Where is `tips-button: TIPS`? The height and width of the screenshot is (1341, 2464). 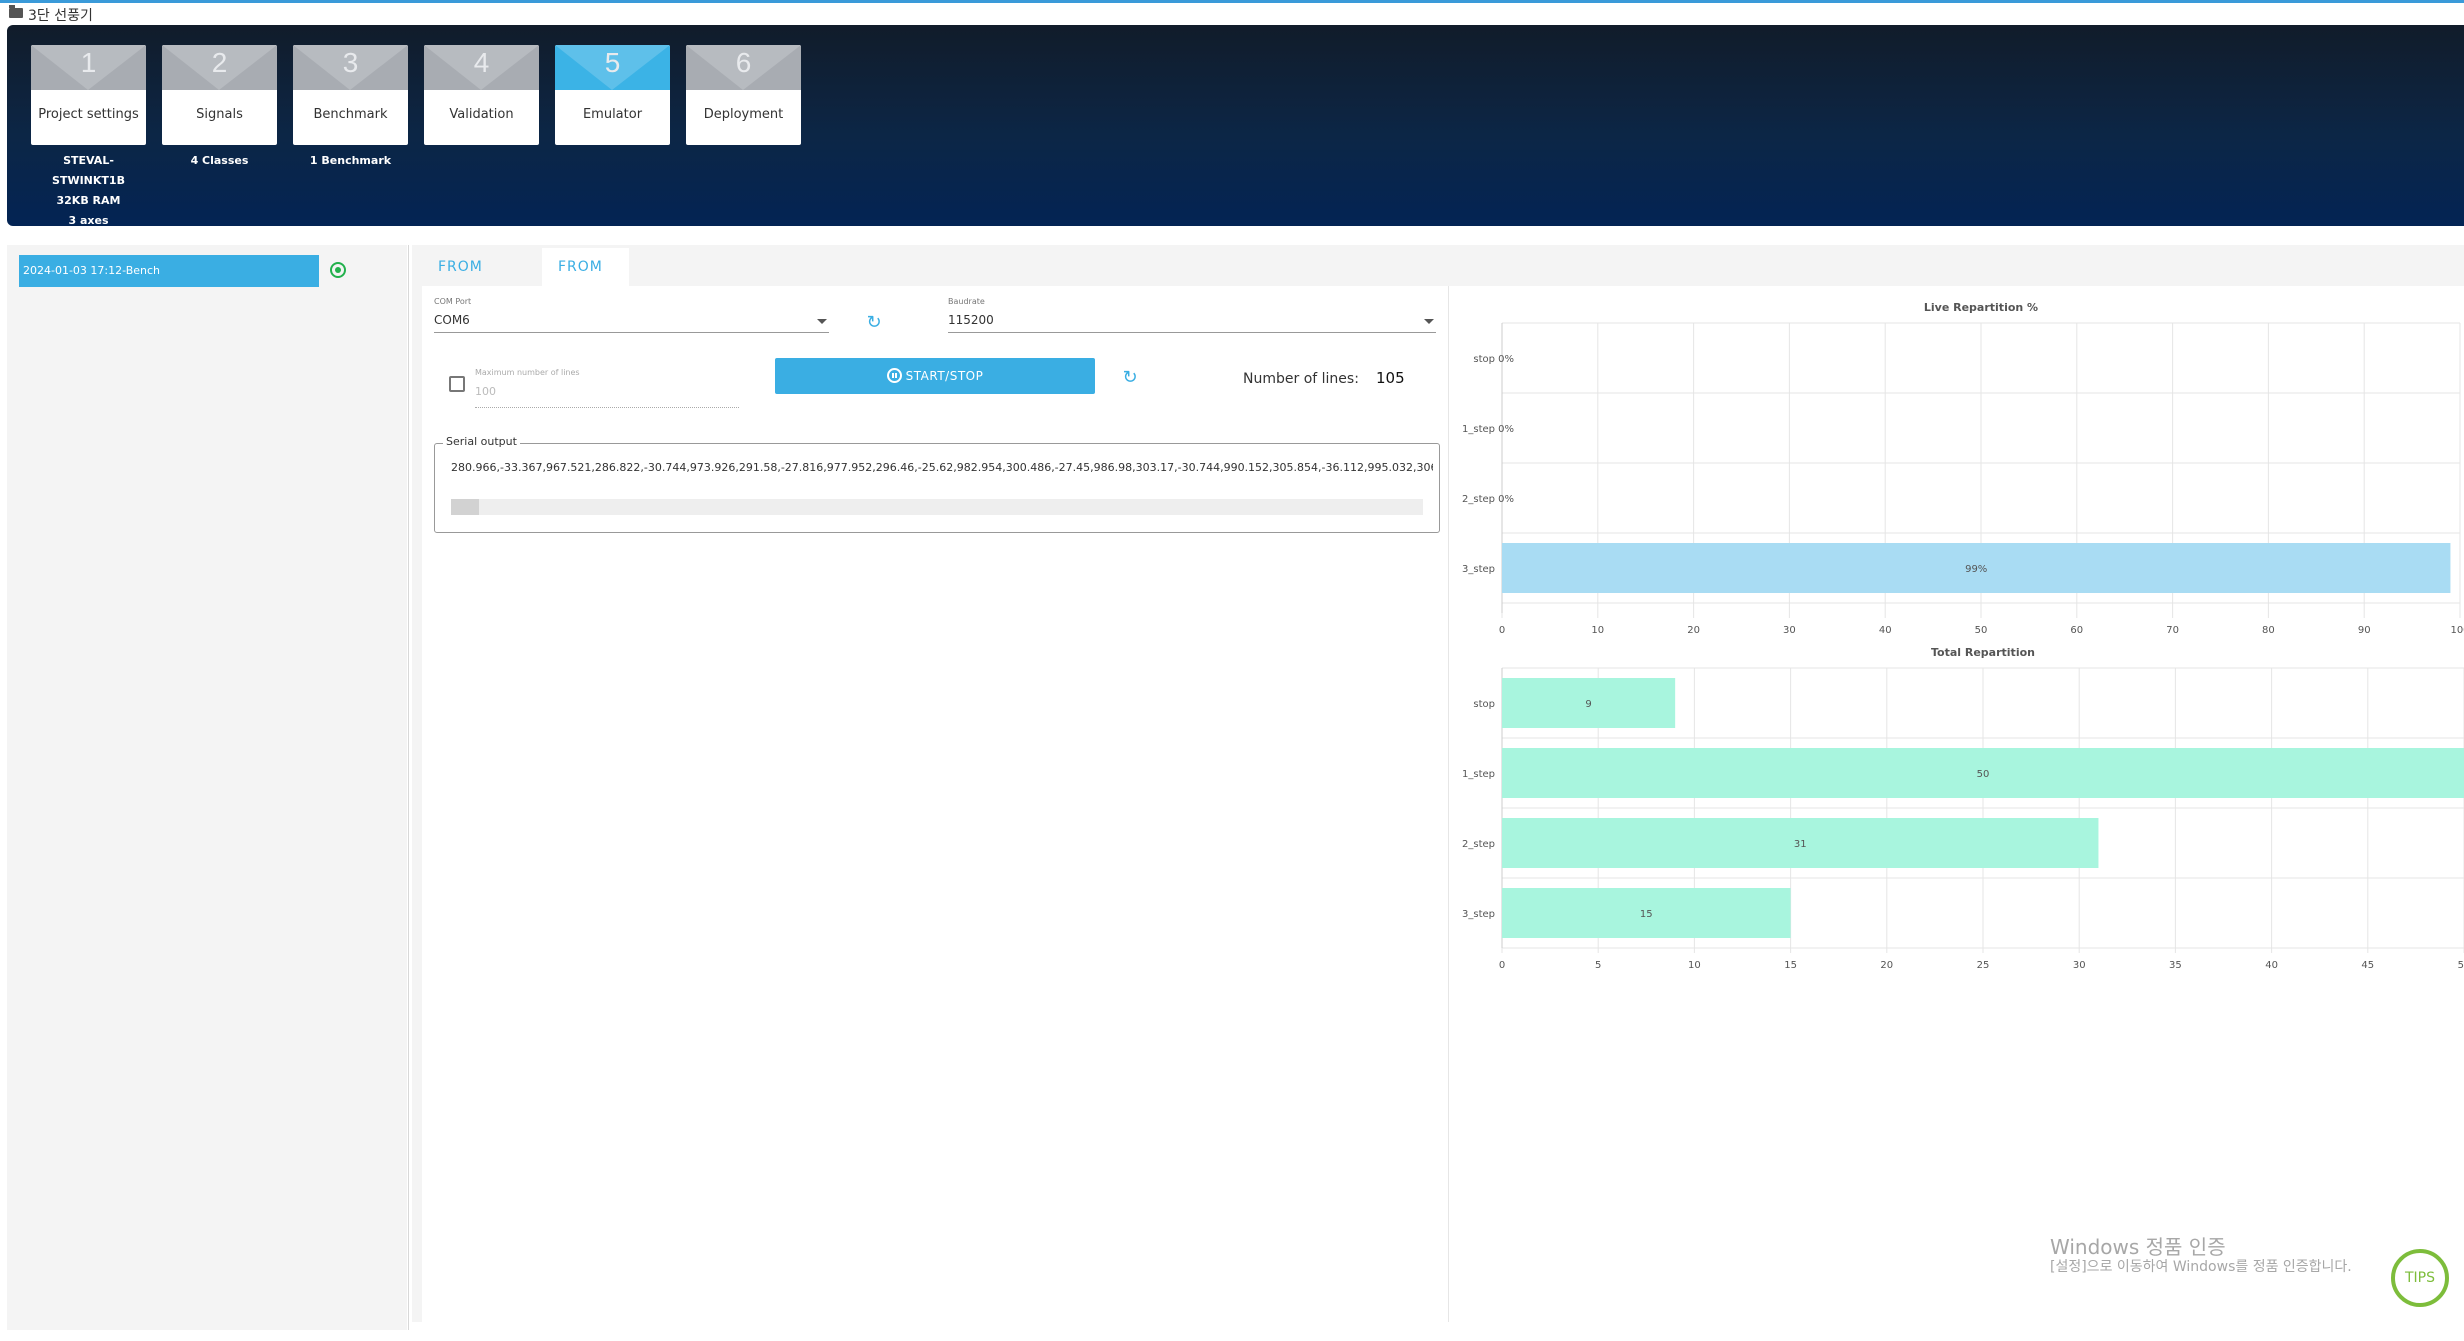 tips-button: TIPS is located at coordinates (2420, 1278).